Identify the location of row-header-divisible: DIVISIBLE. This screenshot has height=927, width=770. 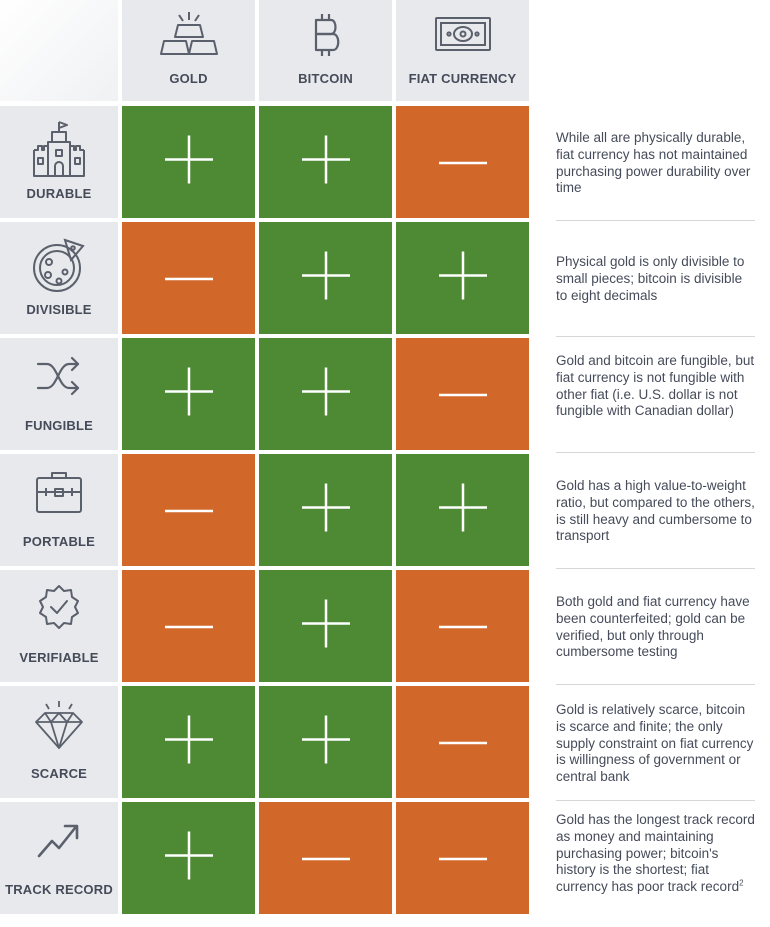
(59, 278).